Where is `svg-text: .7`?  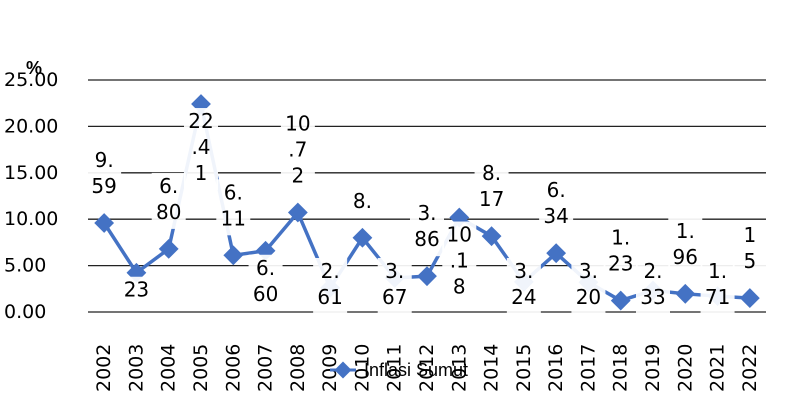 svg-text: .7 is located at coordinates (297, 150).